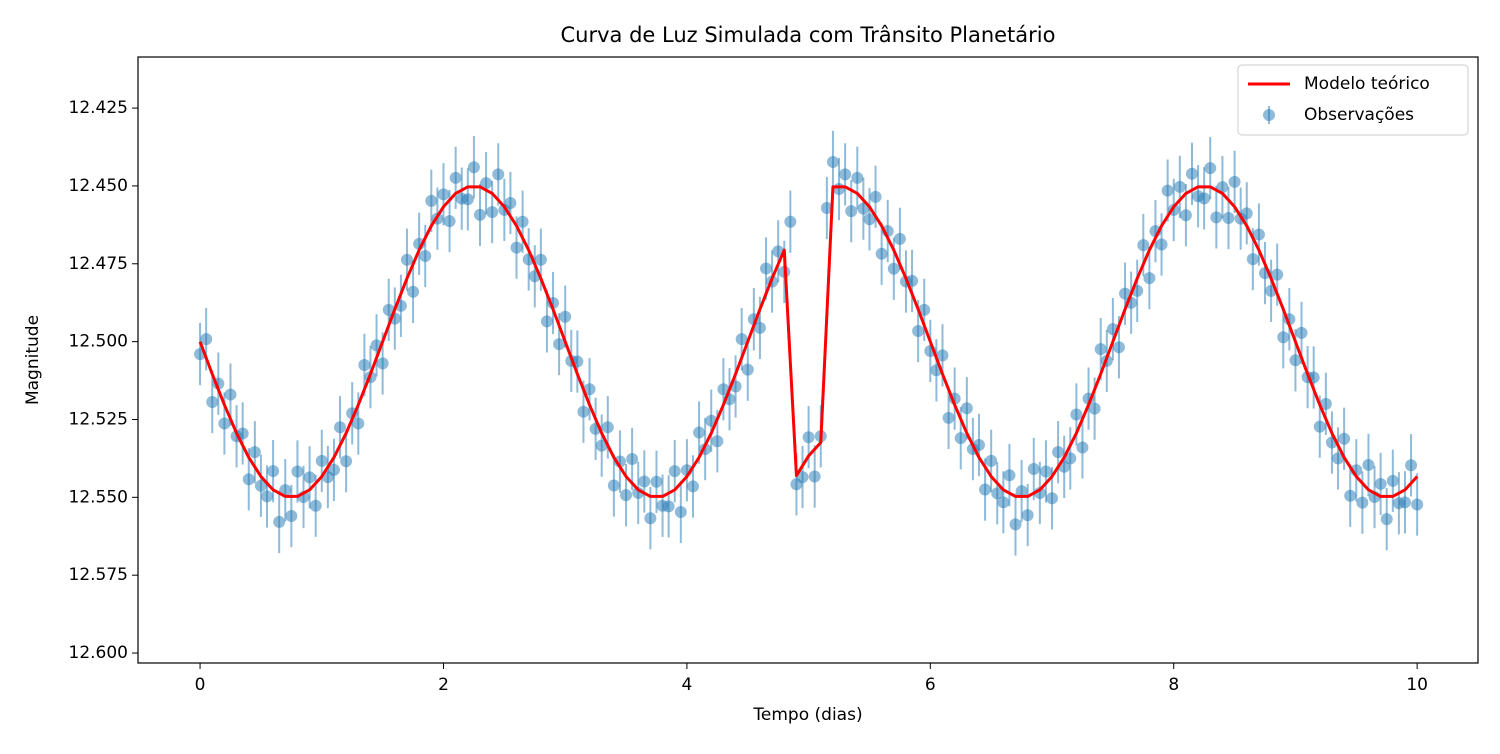  I want to click on legend-marker, so click(1269, 115).